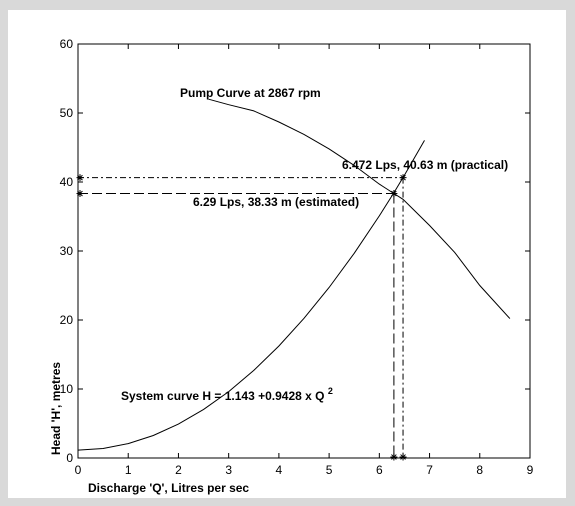 The image size is (575, 506). I want to click on practical-y-axis-marker, so click(80, 178).